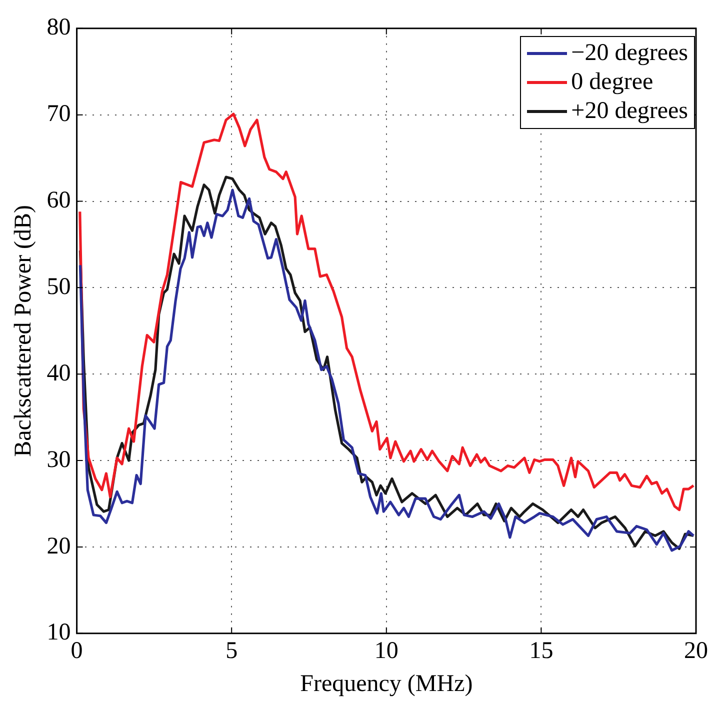  What do you see at coordinates (58, 546) in the screenshot?
I see `y-tick-label: 20` at bounding box center [58, 546].